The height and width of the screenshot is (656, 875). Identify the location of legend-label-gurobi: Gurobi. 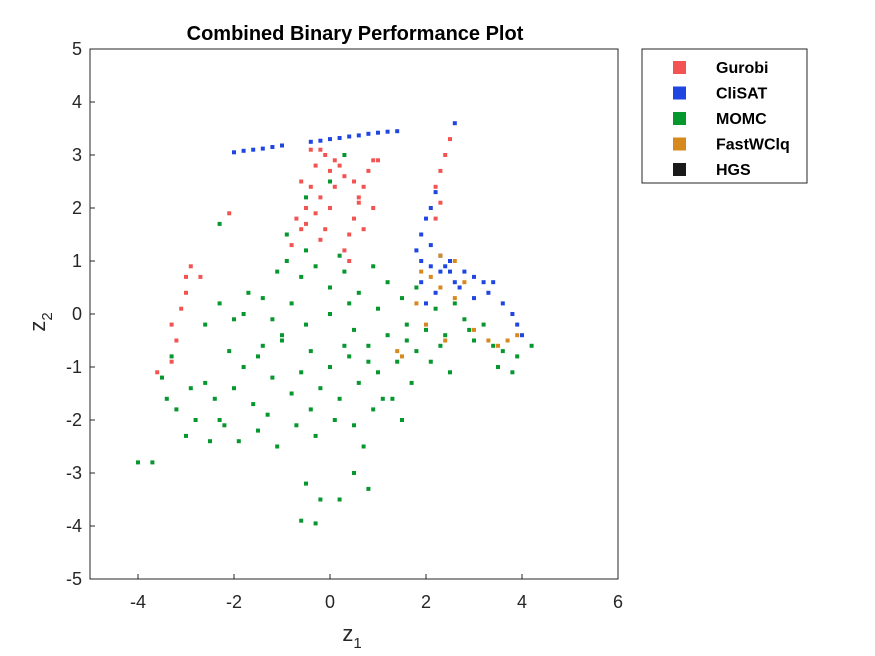
(742, 68).